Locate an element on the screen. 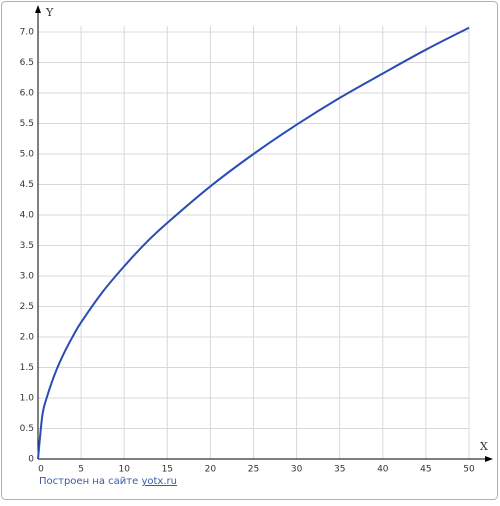 This screenshot has height=506, width=500. x-axis-label: X is located at coordinates (484, 446).